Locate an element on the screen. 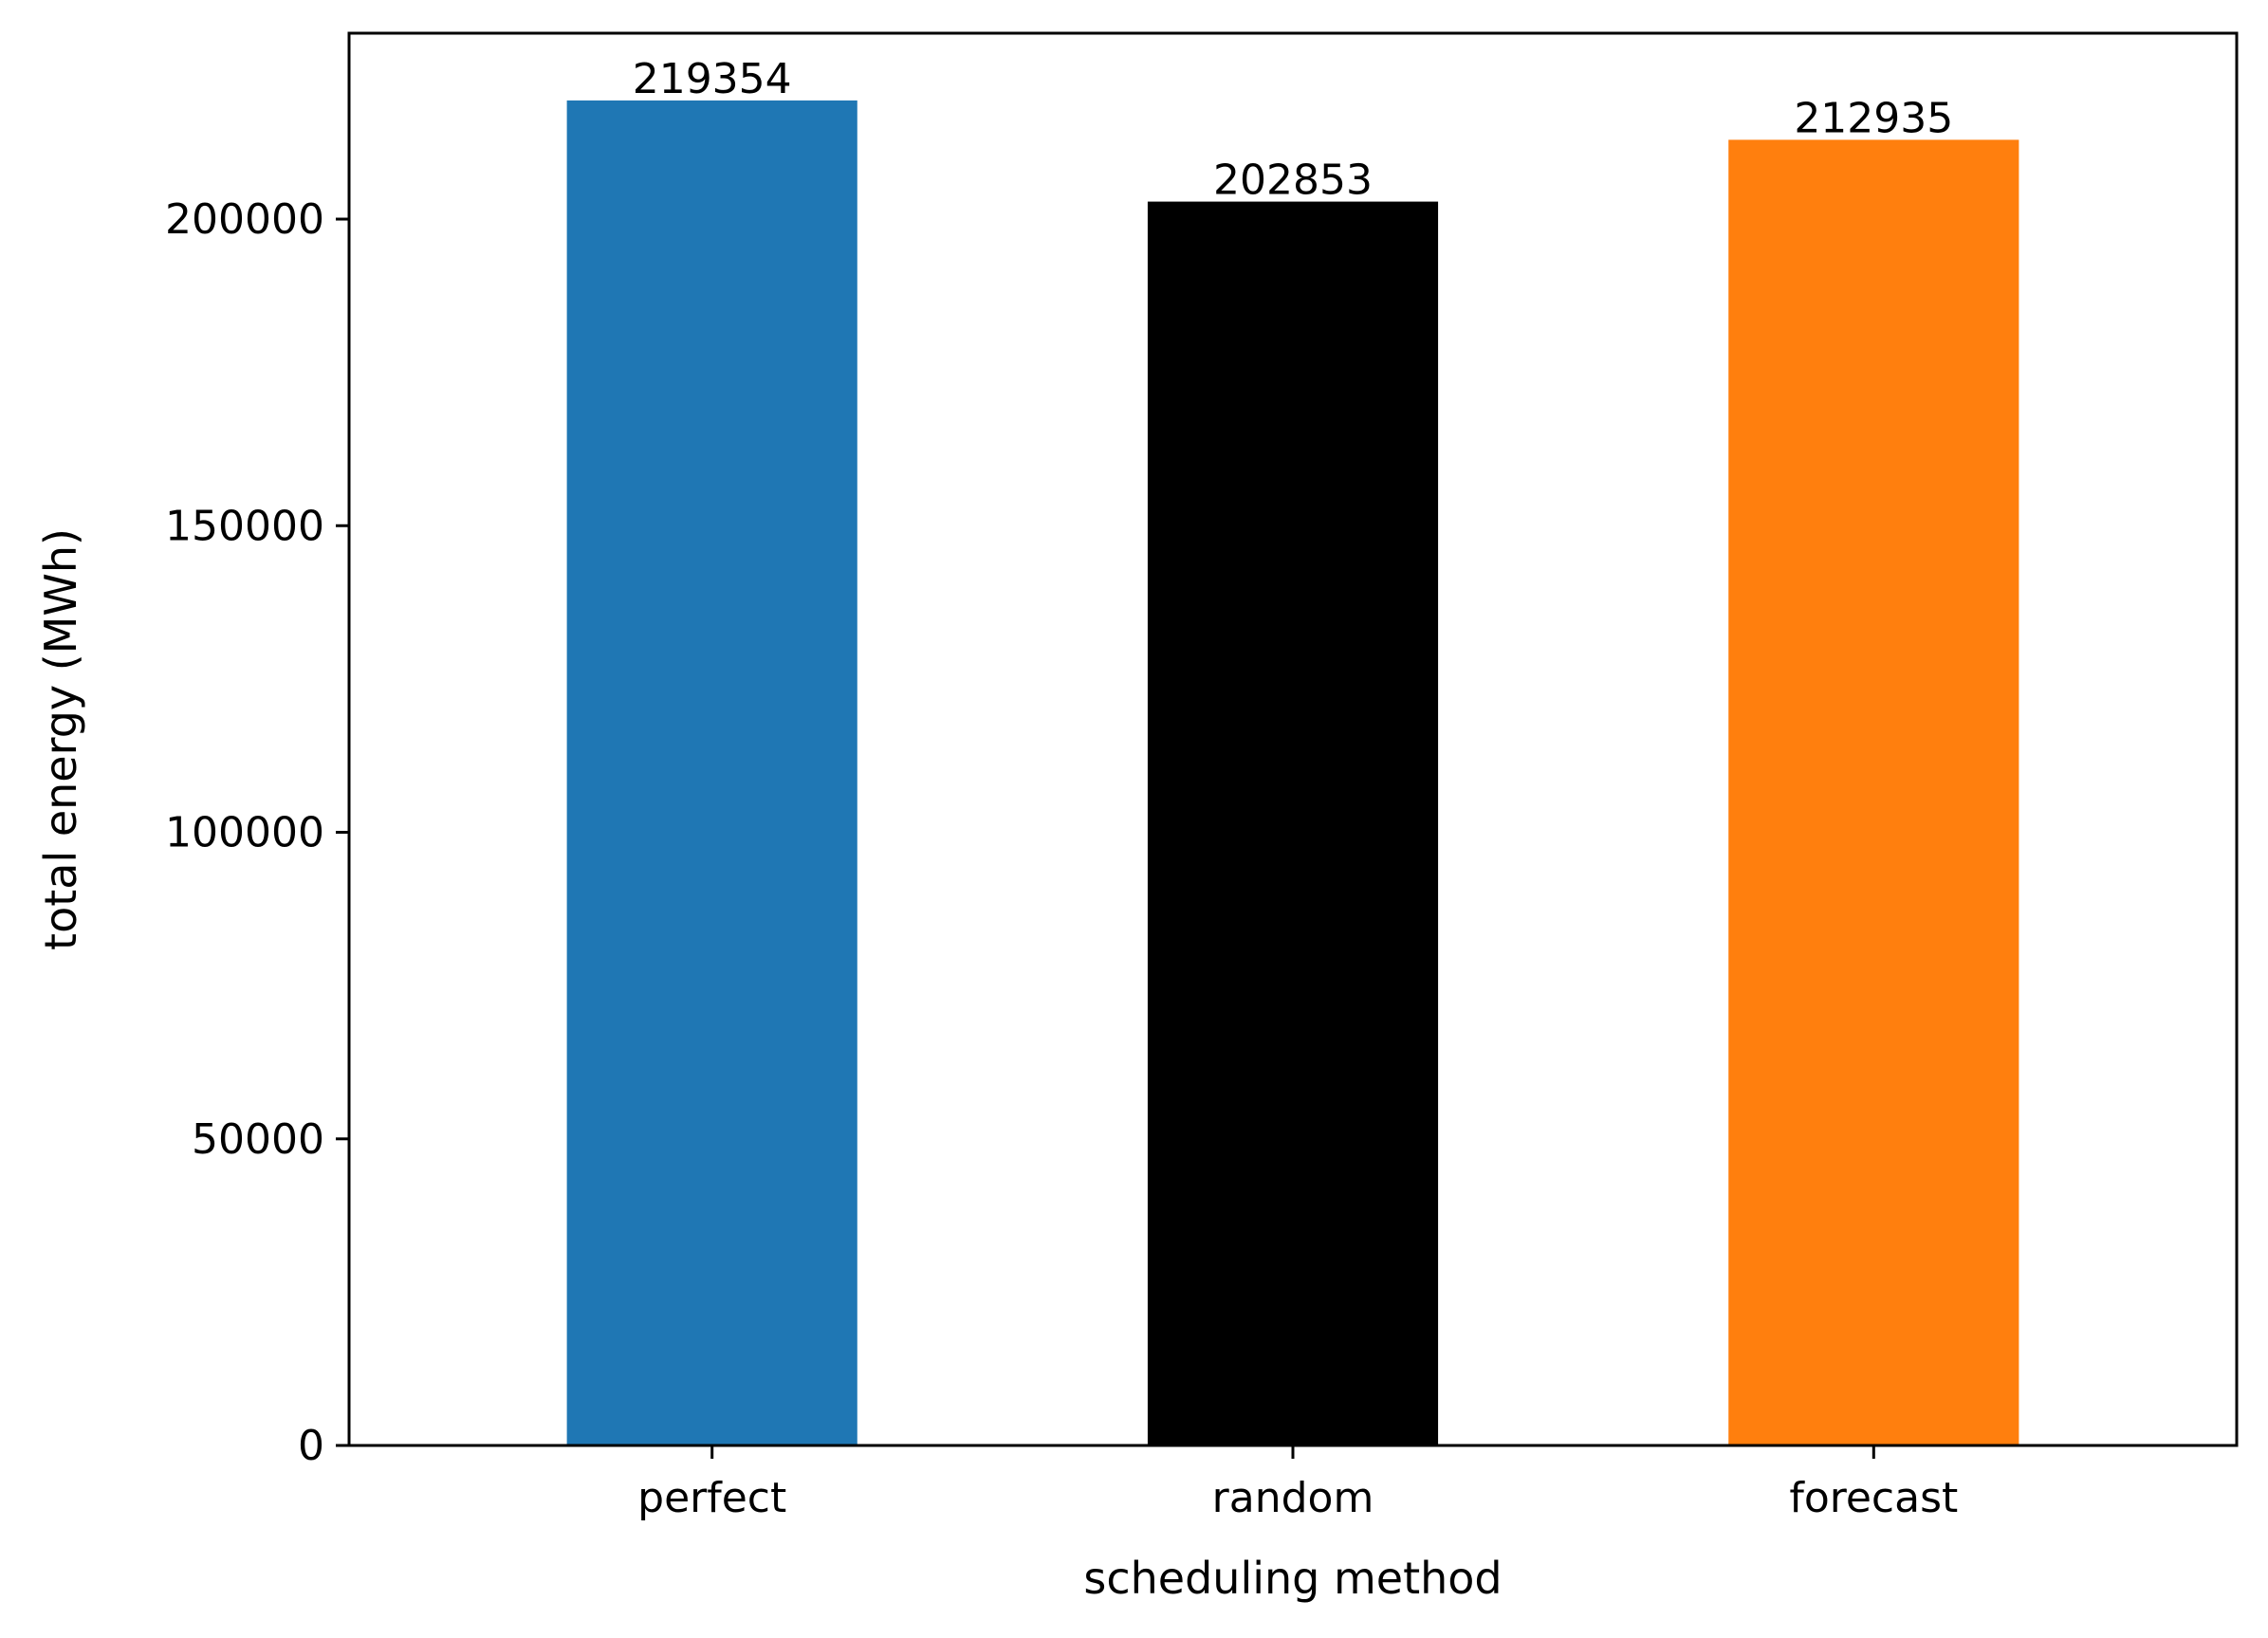  x-tick-label-forecast: forecast is located at coordinates (1873, 1498).